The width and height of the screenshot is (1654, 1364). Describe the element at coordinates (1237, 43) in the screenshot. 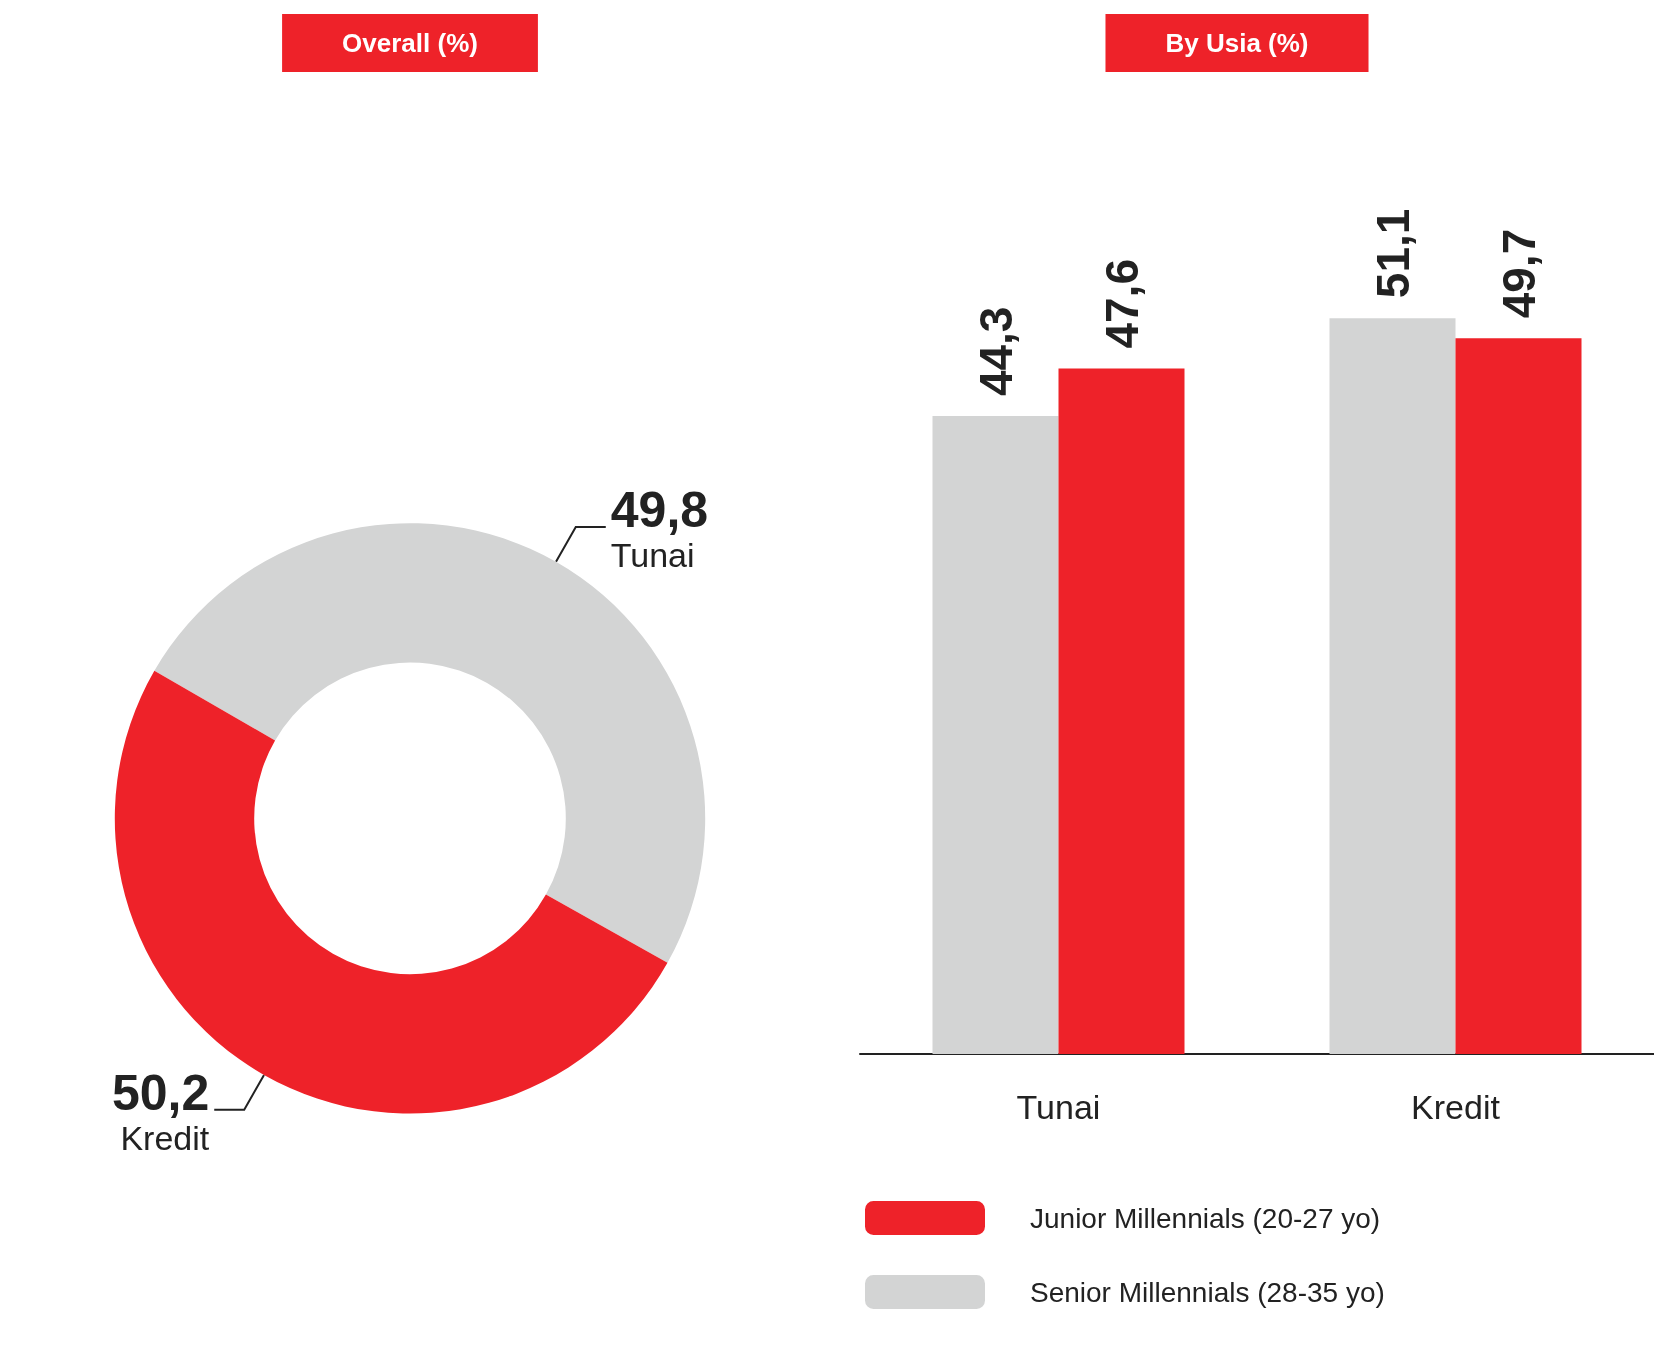

I see `chart-title: By Usia (%)` at that location.